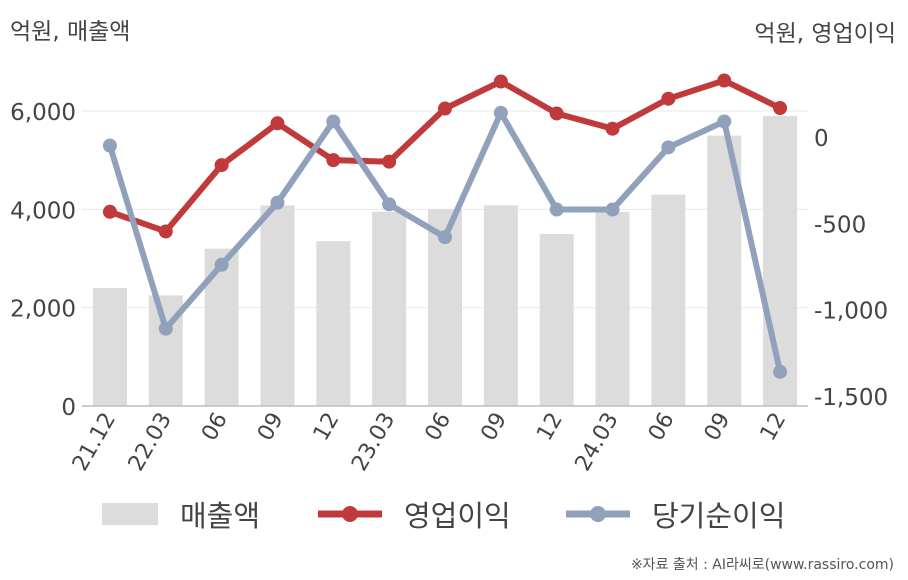 This screenshot has width=908, height=580. Describe the element at coordinates (851, 312) in the screenshot. I see `right-tick-label: -1,000` at that location.